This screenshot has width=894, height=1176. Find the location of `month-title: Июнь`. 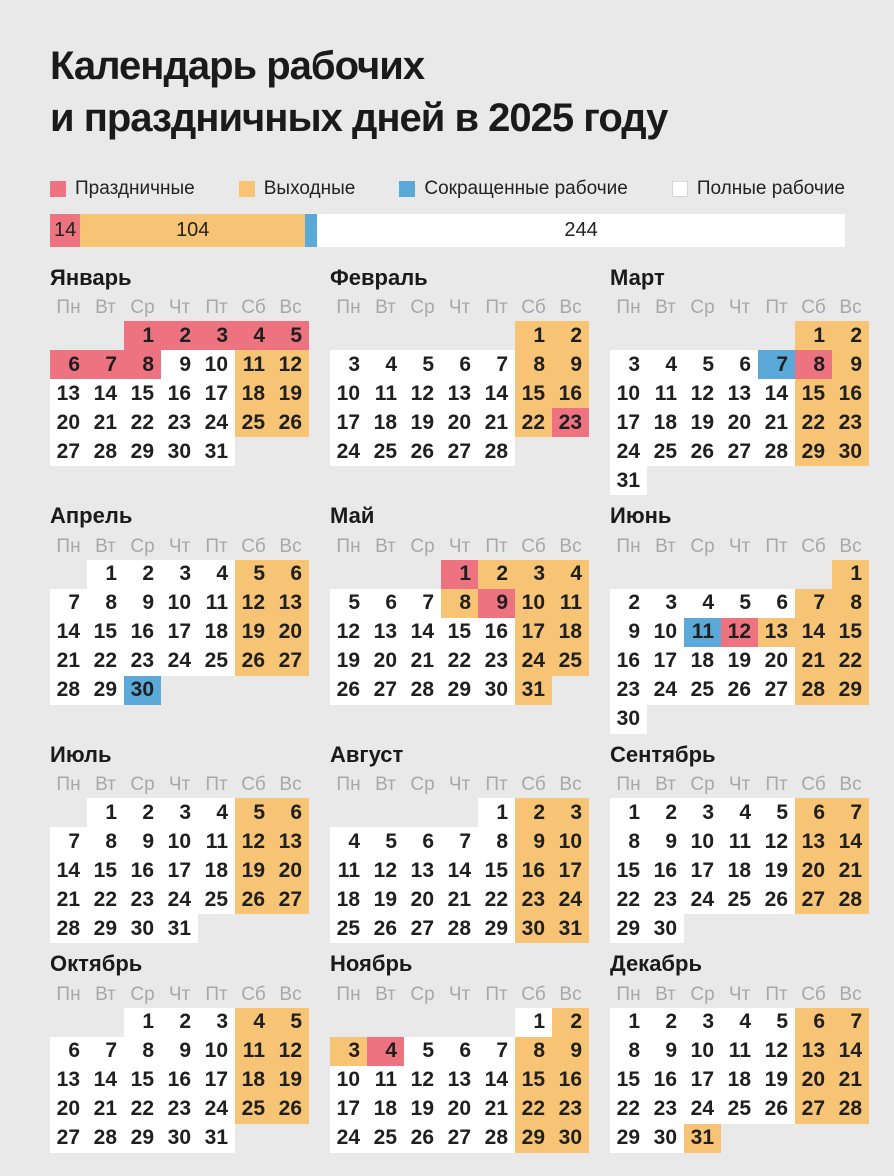

month-title: Июнь is located at coordinates (641, 516).